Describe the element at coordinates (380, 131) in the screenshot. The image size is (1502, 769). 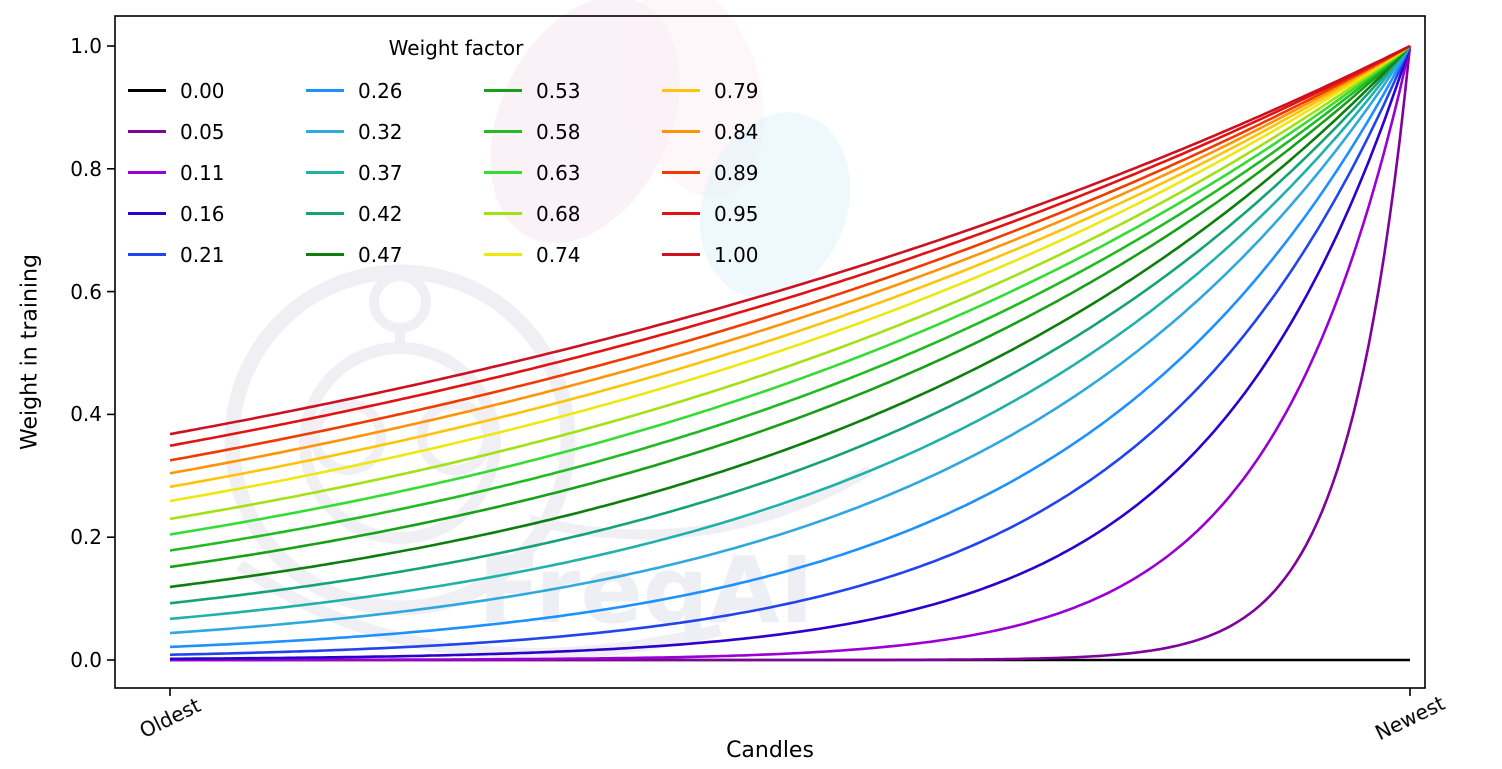
I see `legend-label: 0.32` at that location.